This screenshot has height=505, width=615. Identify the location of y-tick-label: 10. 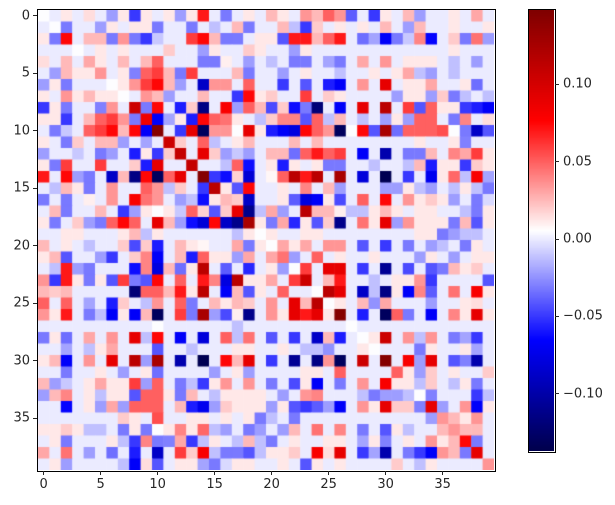
(21, 131).